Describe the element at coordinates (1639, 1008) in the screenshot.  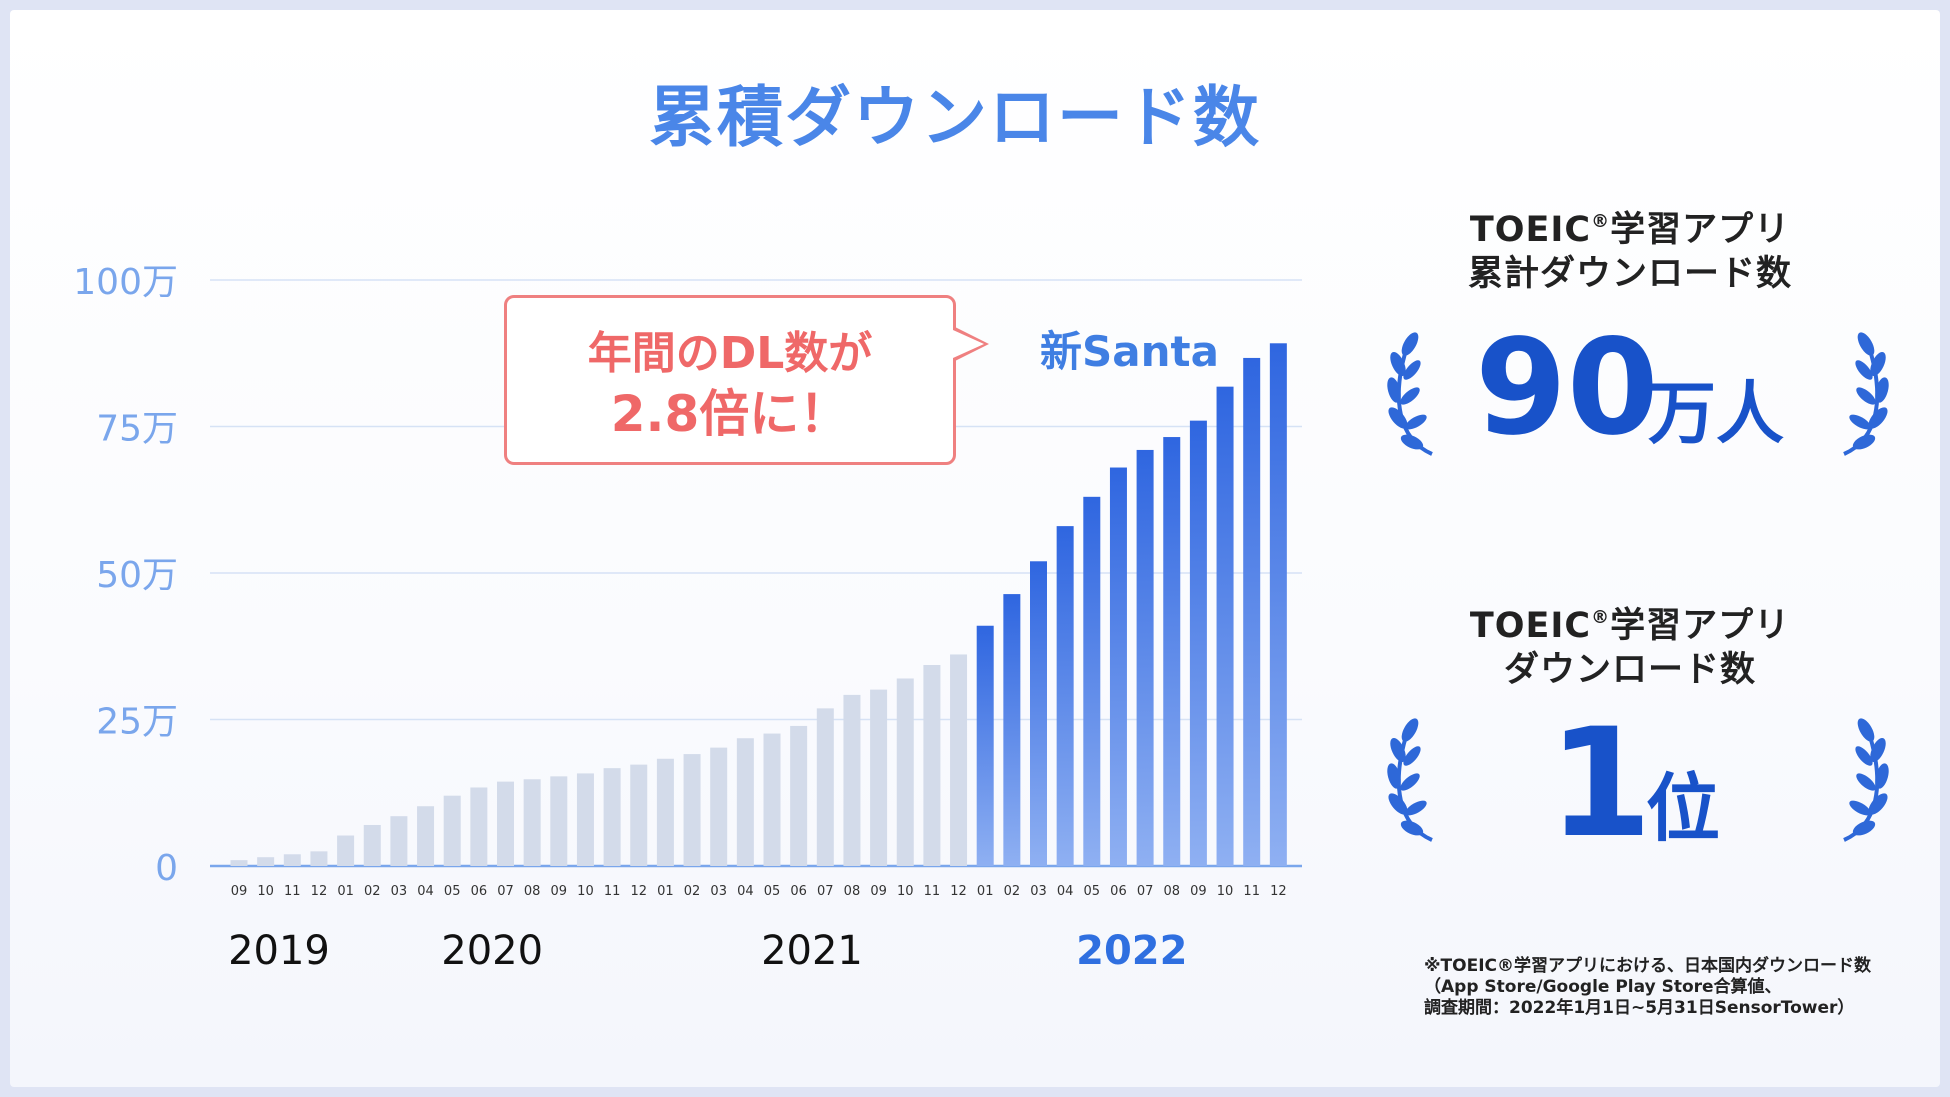
I see `footnote-line-3: 調査期間：2022年1月1日~5月31日SensorTower）` at that location.